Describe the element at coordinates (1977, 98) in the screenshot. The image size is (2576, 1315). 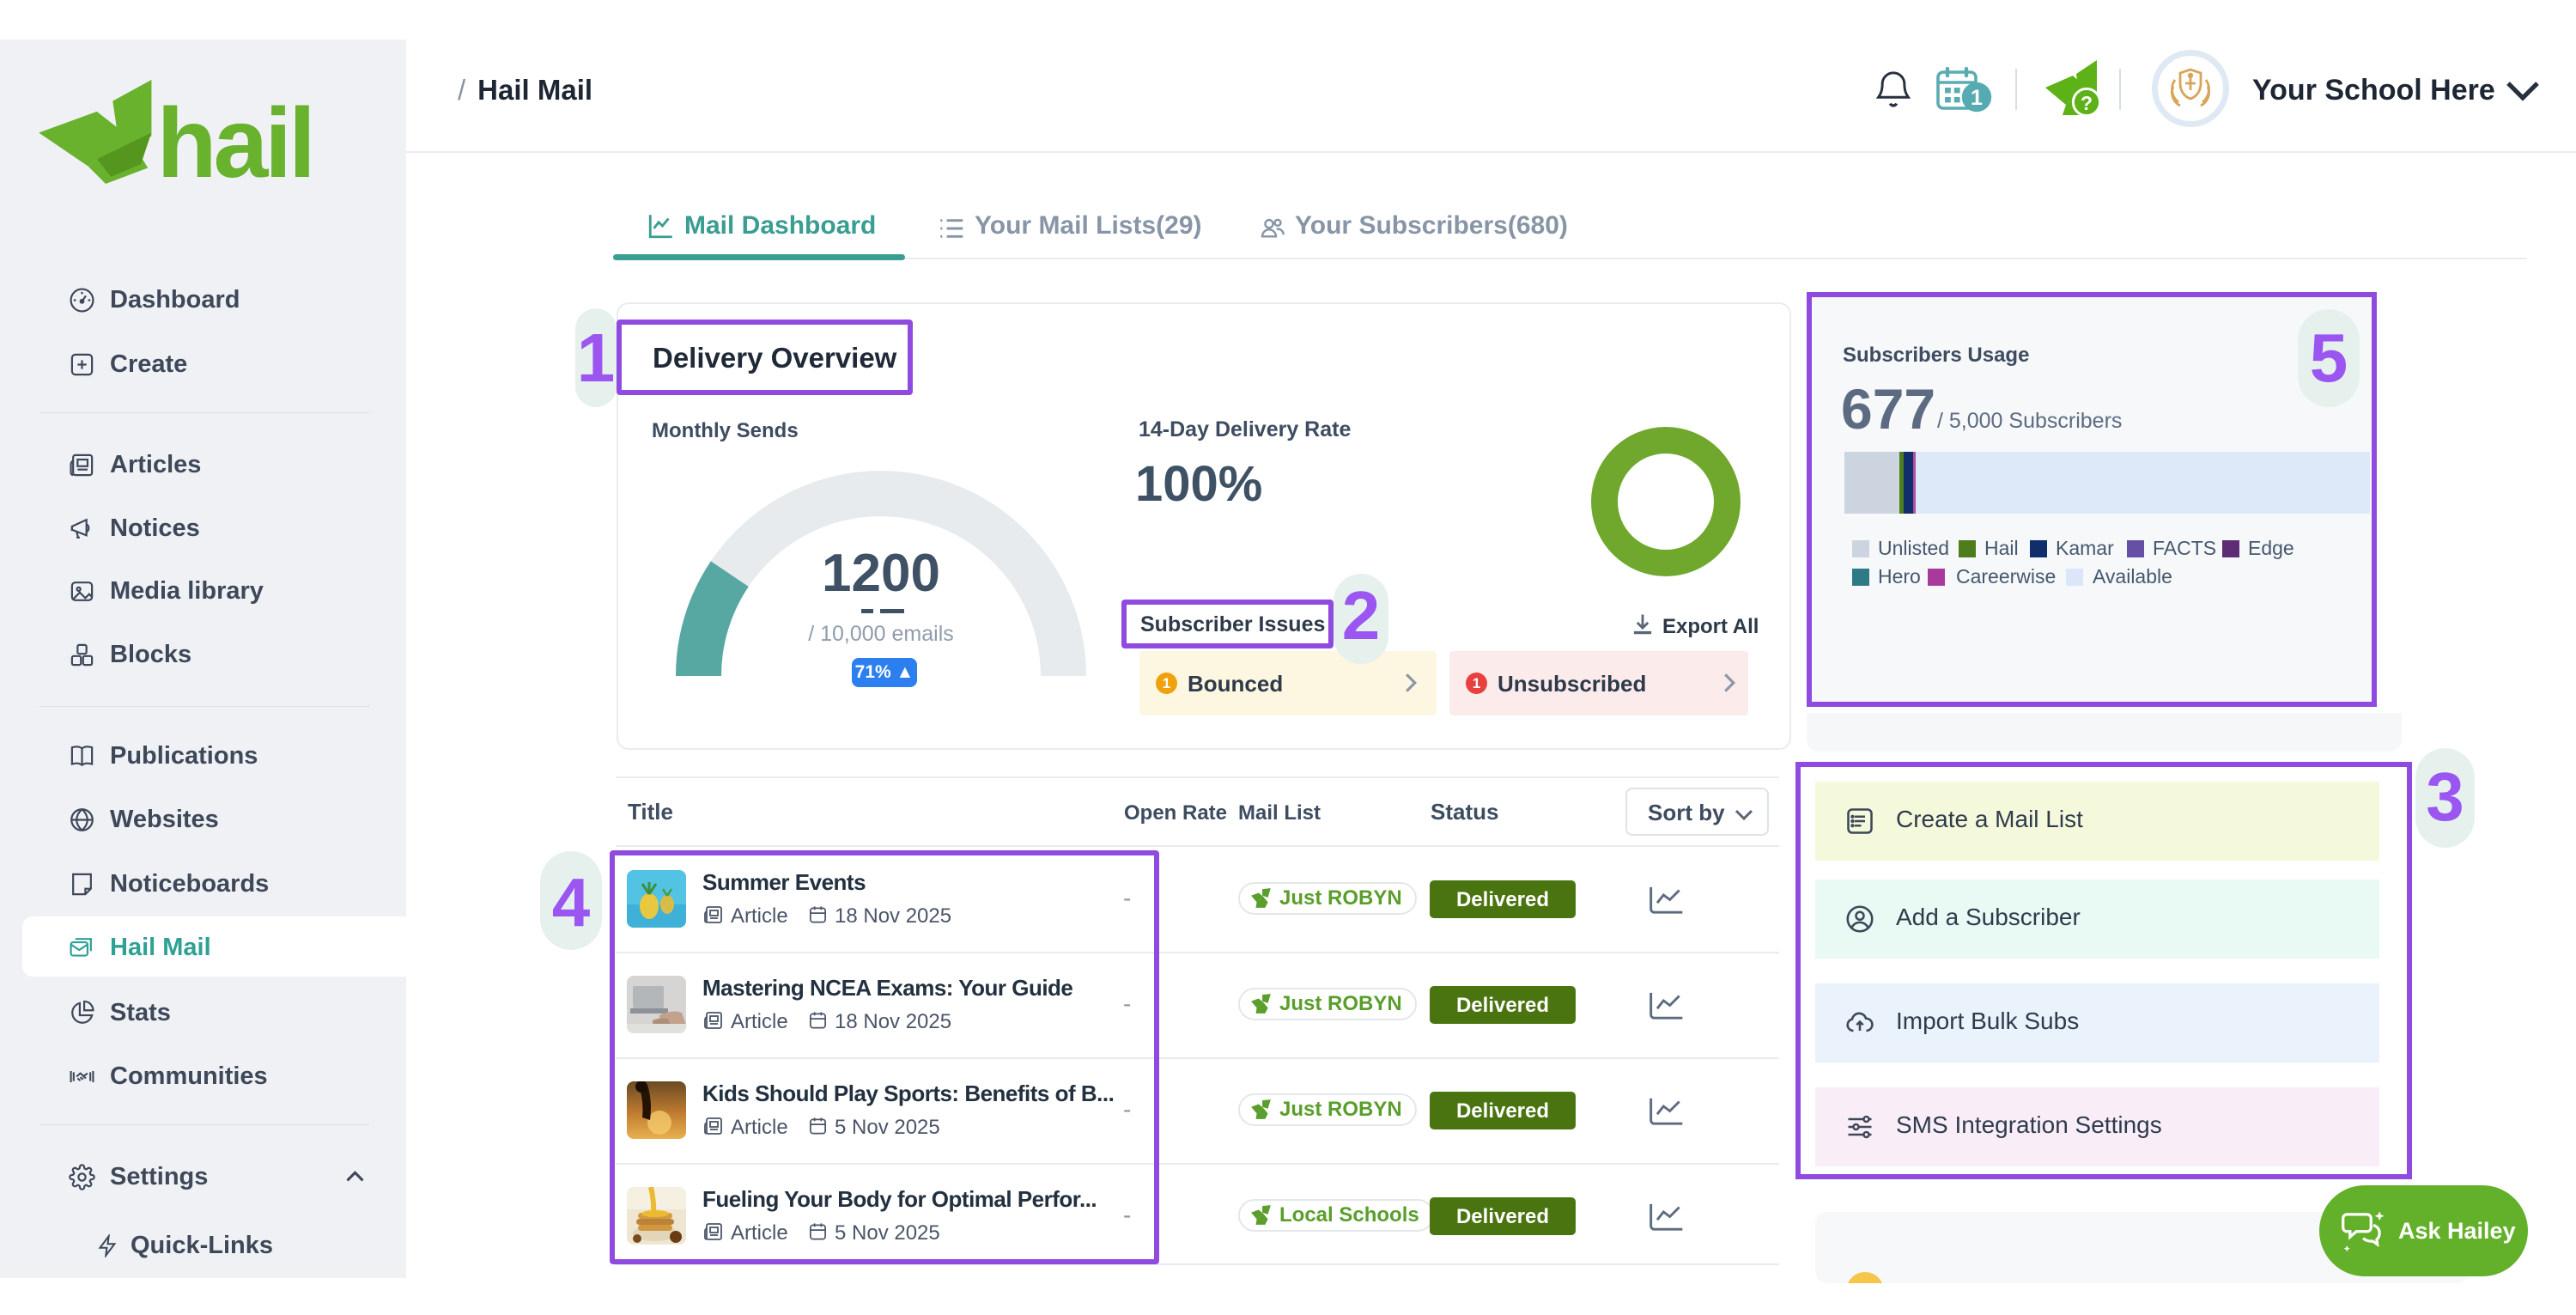
I see `svg-text: 1` at that location.